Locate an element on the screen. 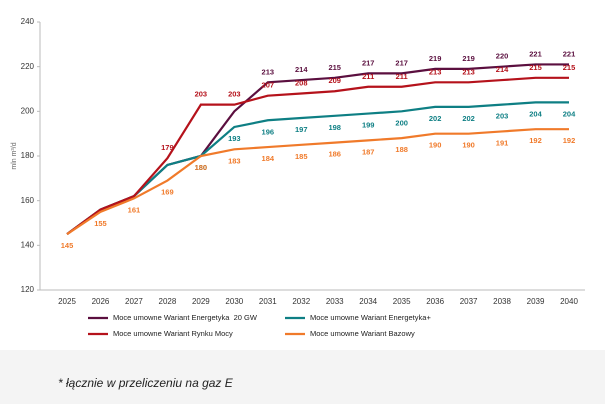  x-tick-label: 2030 is located at coordinates (234, 301).